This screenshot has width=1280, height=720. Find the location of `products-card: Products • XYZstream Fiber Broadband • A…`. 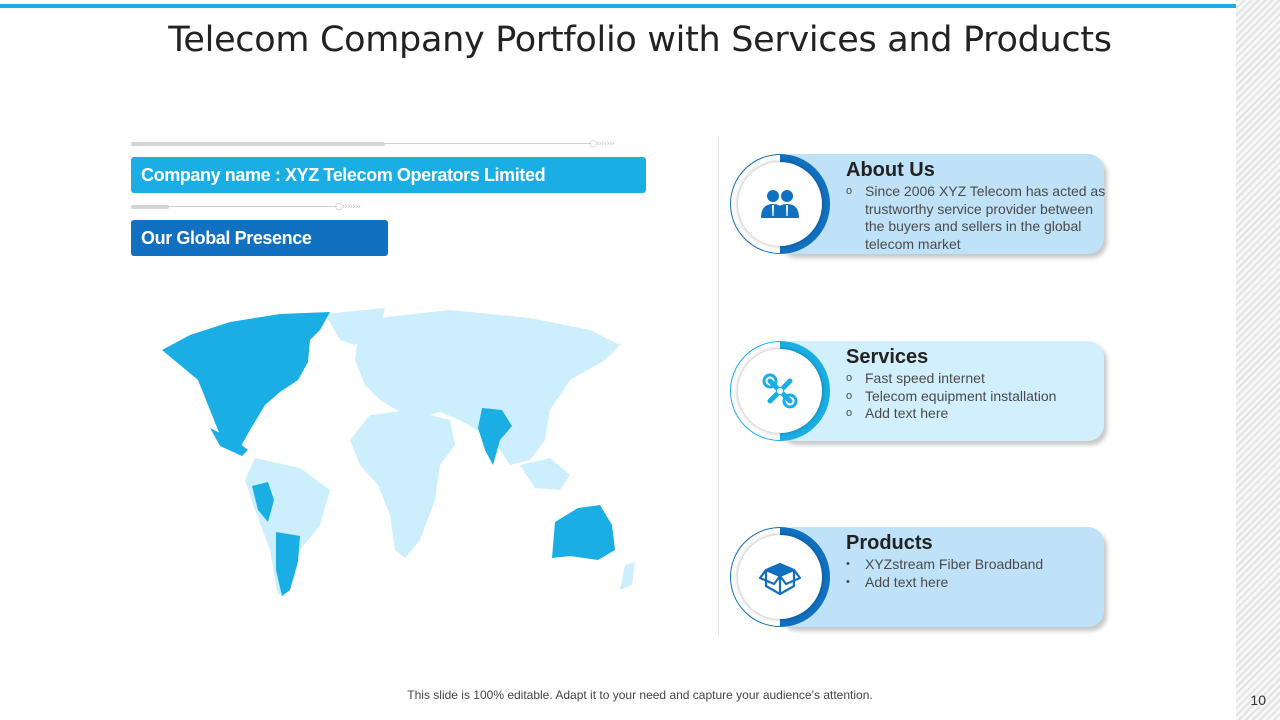

products-card: Products • XYZstream Fiber Broadband • A… is located at coordinates (917, 577).